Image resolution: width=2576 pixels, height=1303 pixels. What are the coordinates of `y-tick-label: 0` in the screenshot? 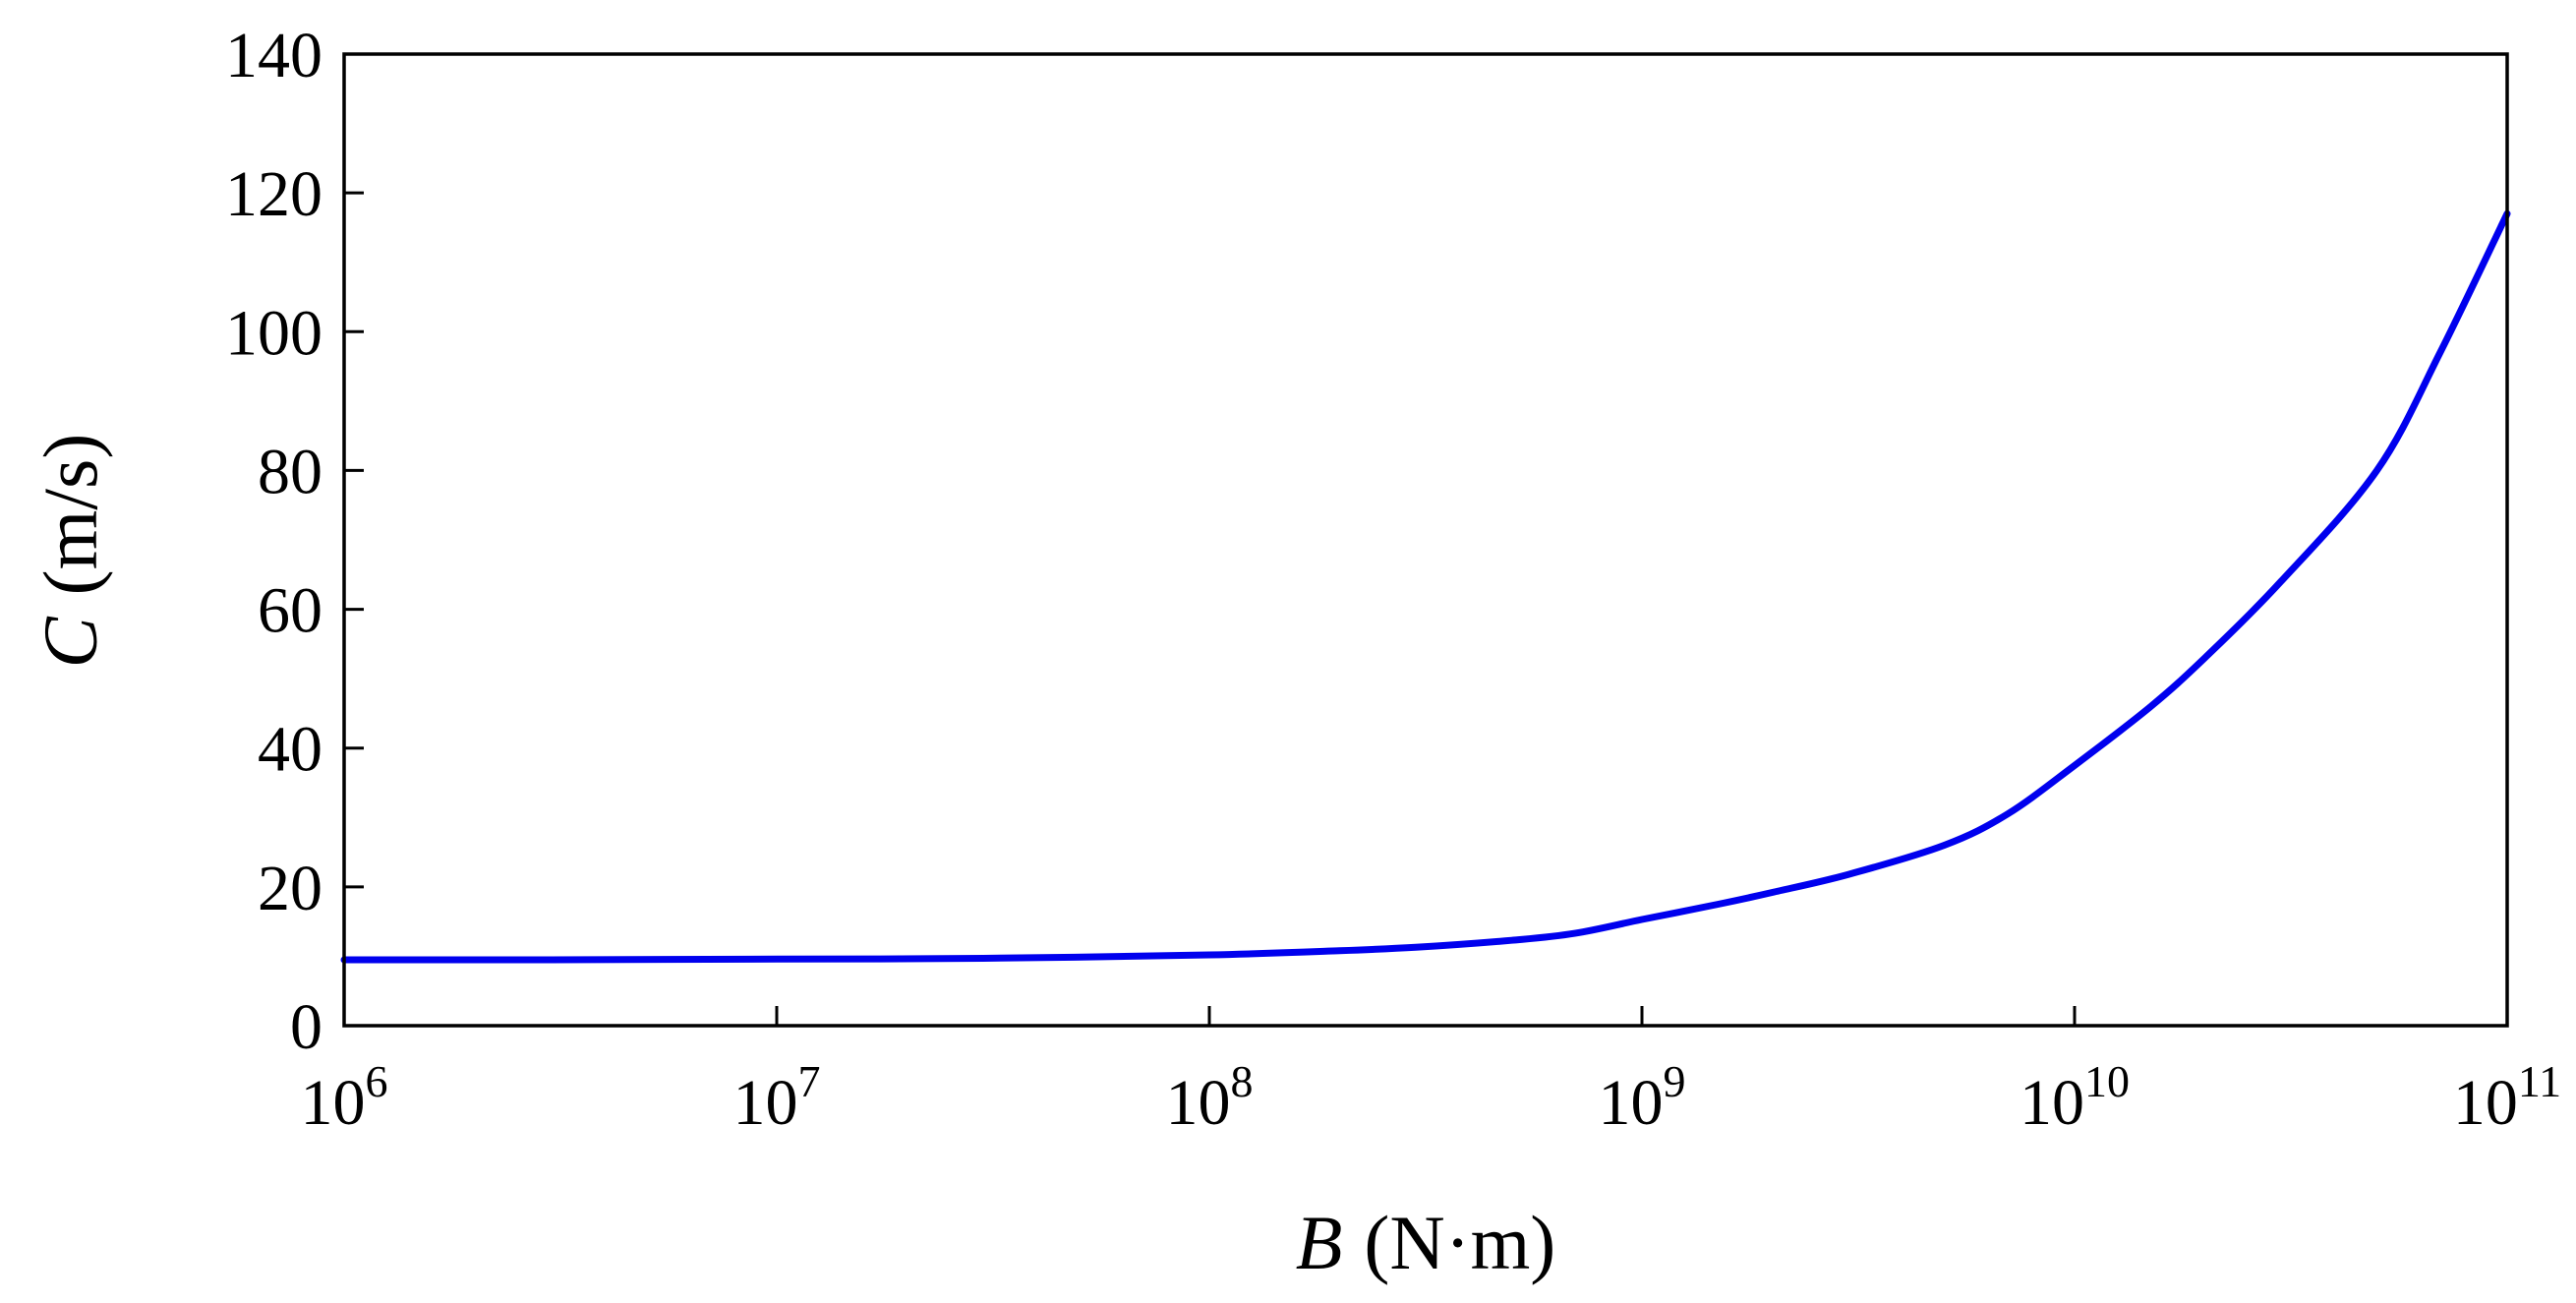 It's located at (306, 1027).